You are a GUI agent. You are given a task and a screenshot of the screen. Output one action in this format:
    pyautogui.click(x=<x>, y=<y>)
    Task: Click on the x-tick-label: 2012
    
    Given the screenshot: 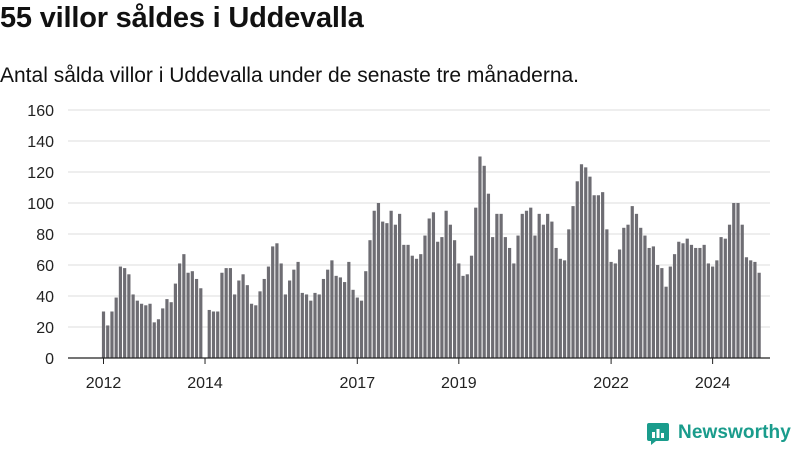 What is the action you would take?
    pyautogui.click(x=104, y=383)
    